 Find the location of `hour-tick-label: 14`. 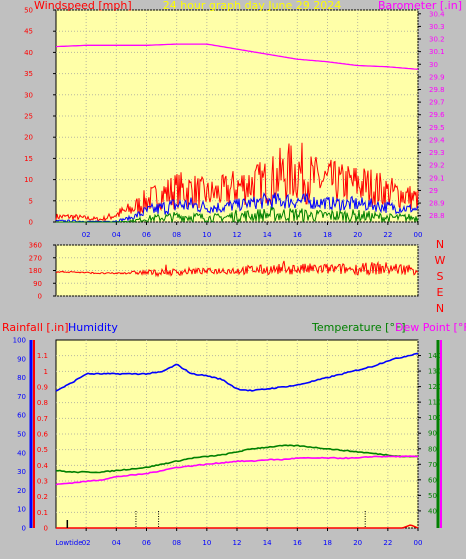

hour-tick-label: 14 is located at coordinates (267, 235).